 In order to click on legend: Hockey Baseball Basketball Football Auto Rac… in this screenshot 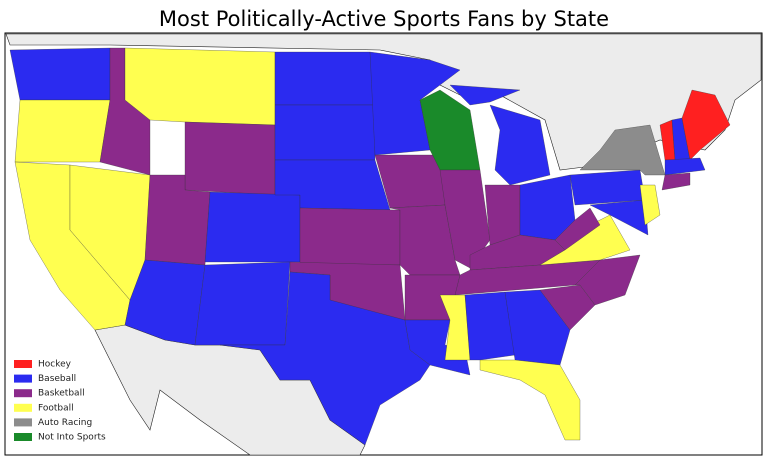, I will do `click(60, 401)`.